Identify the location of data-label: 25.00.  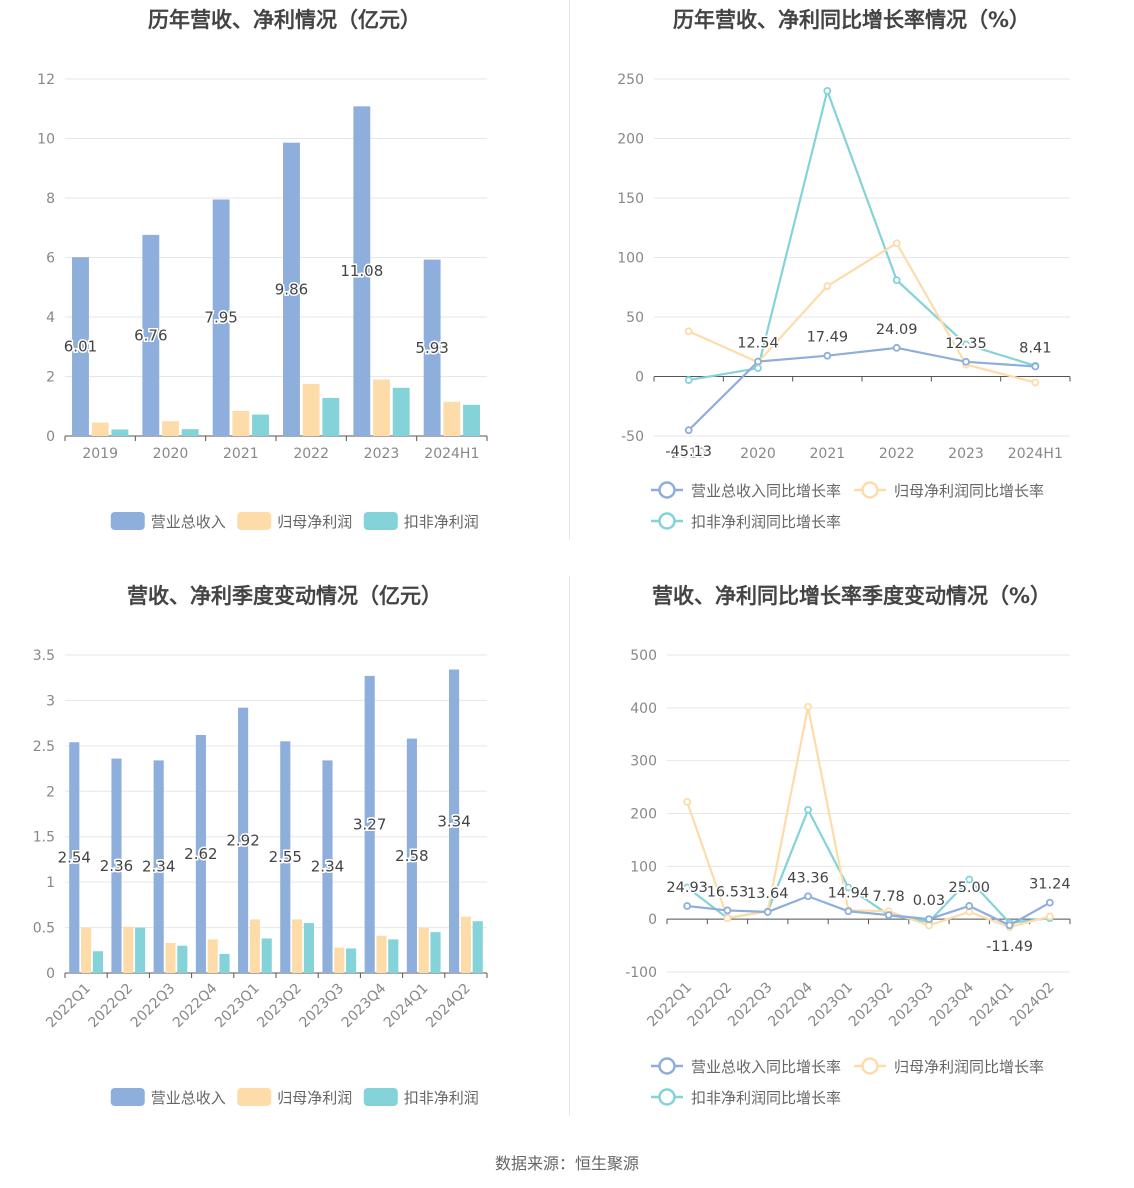
(969, 888).